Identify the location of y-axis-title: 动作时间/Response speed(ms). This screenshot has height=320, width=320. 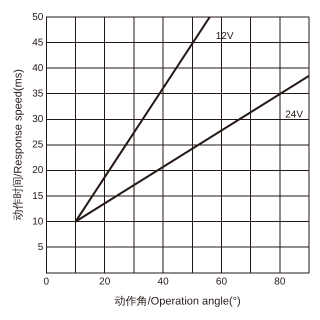
(18, 145).